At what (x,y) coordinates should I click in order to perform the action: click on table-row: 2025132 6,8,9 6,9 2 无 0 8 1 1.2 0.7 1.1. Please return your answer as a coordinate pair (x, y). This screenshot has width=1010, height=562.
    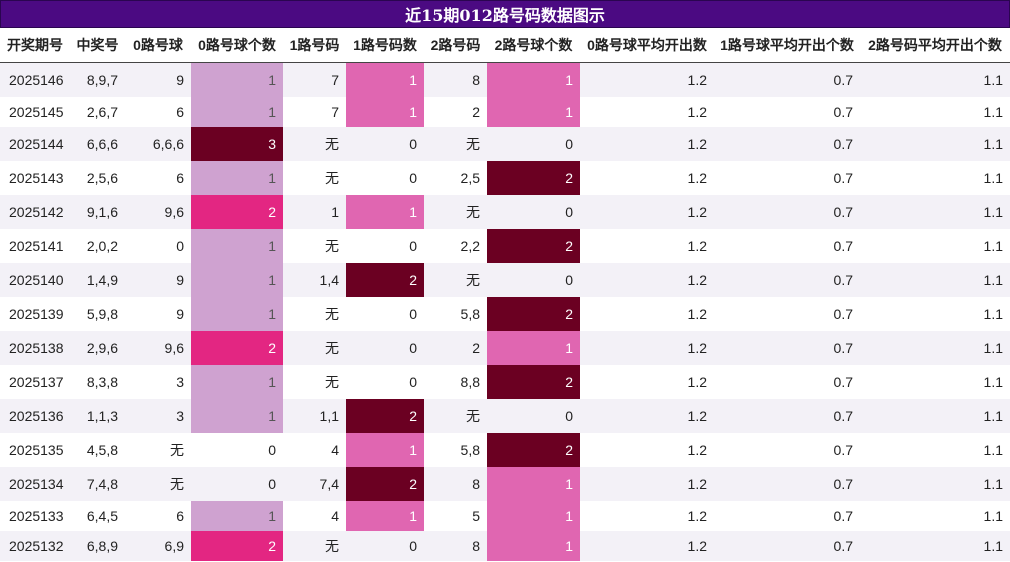
    Looking at the image, I should click on (505, 546).